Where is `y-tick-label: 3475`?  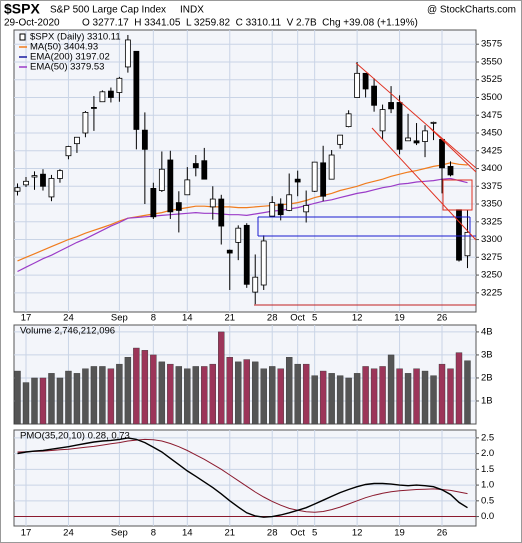
y-tick-label: 3475 is located at coordinates (491, 115).